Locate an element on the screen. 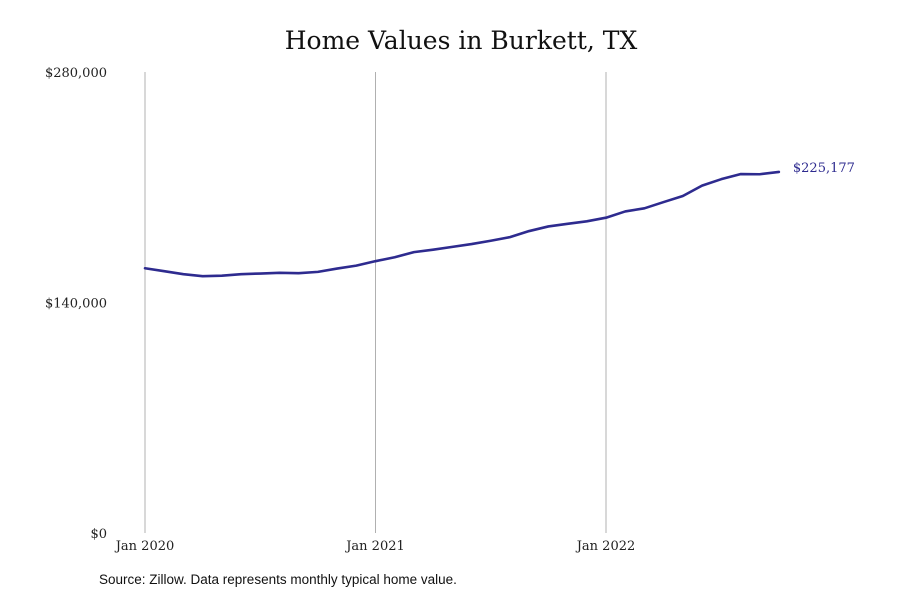 This screenshot has height=600, width=900. y-tick-label: $280,000 is located at coordinates (76, 73).